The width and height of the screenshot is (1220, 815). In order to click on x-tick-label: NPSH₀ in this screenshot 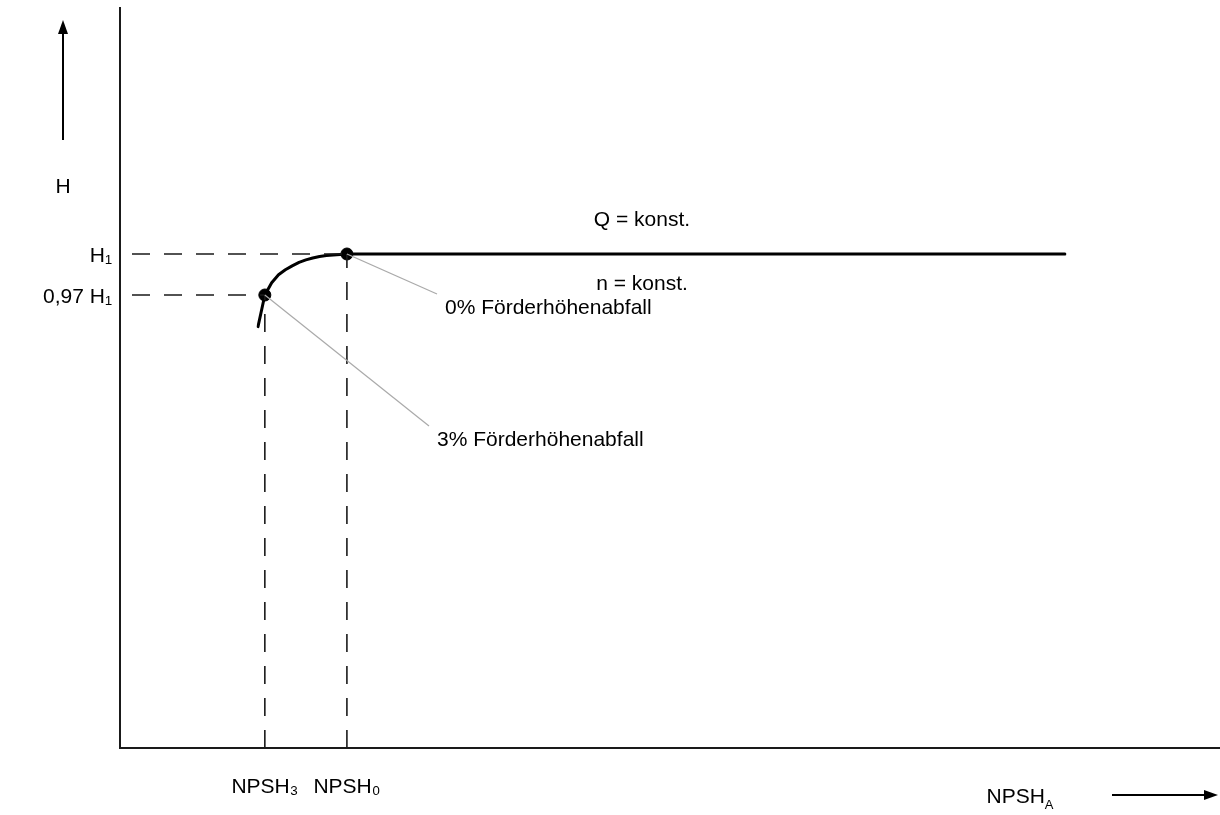, I will do `click(347, 785)`.